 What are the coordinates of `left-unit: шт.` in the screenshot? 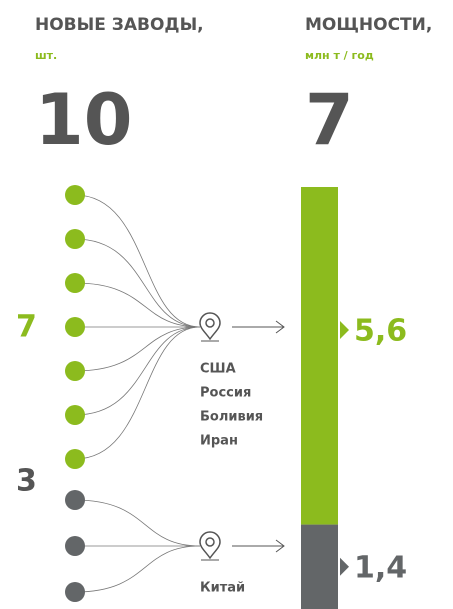 It's located at (46, 55).